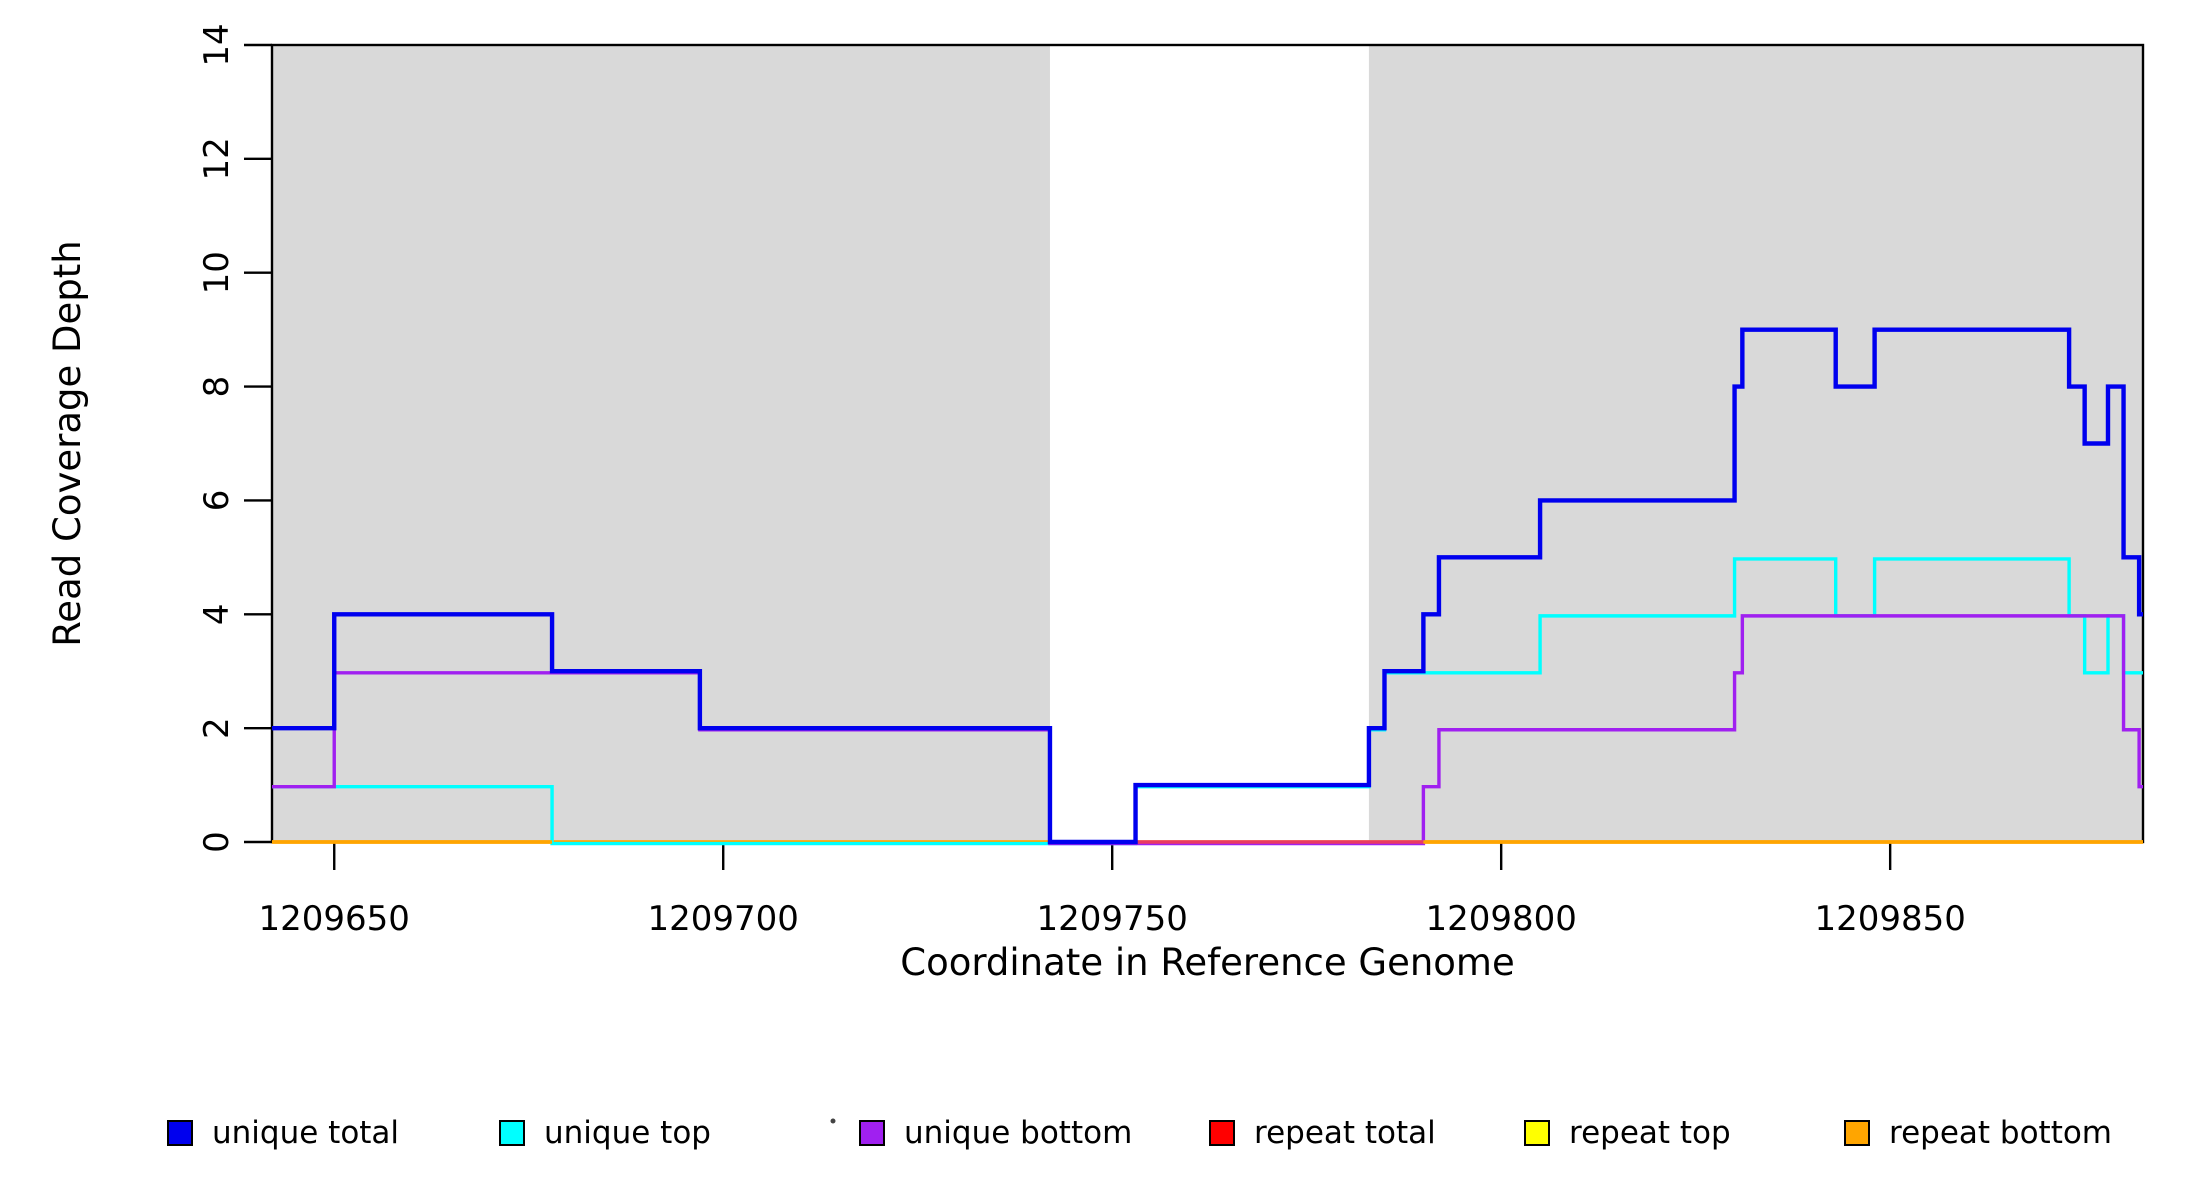  Describe the element at coordinates (1018, 1133) in the screenshot. I see `legend-label: unique bottom` at that location.